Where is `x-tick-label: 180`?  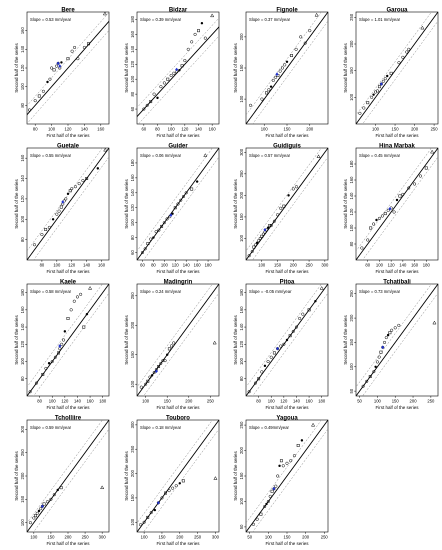
x-tick-label: 180 is located at coordinates (103, 401).